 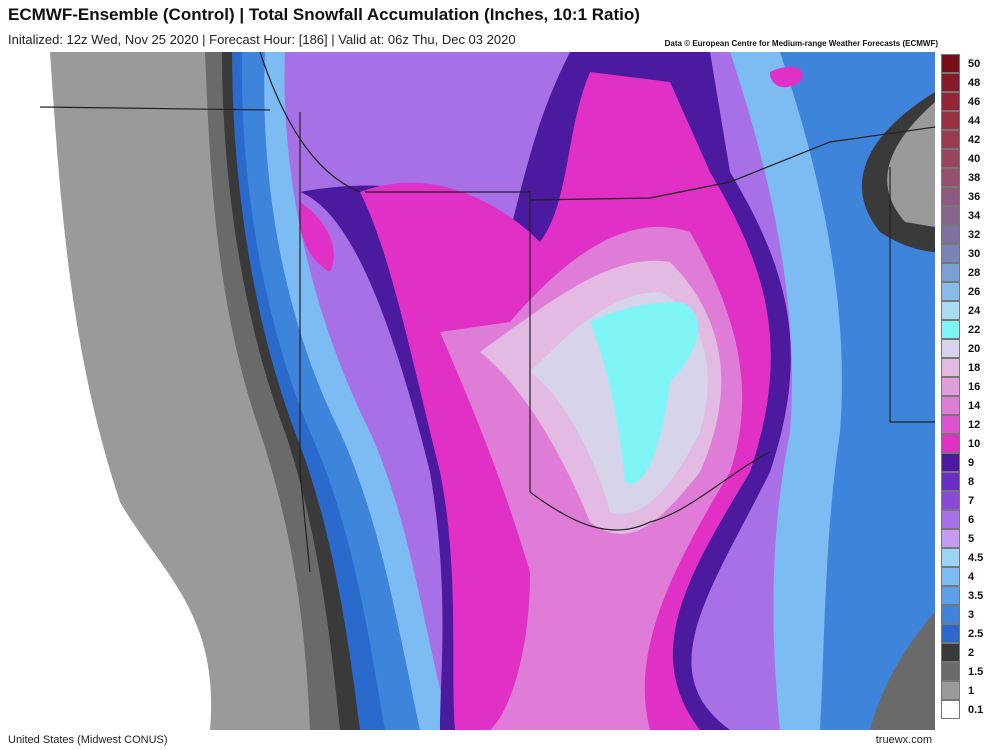 I want to click on legend-label: 50, so click(x=974, y=63).